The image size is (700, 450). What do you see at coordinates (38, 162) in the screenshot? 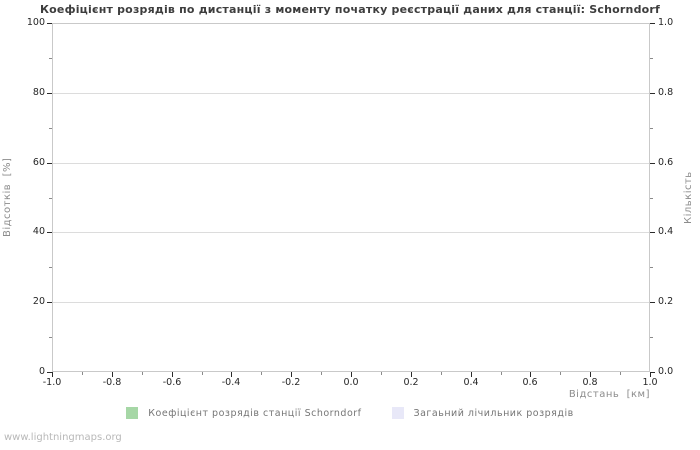
I see `y-left-tick-label: 60` at bounding box center [38, 162].